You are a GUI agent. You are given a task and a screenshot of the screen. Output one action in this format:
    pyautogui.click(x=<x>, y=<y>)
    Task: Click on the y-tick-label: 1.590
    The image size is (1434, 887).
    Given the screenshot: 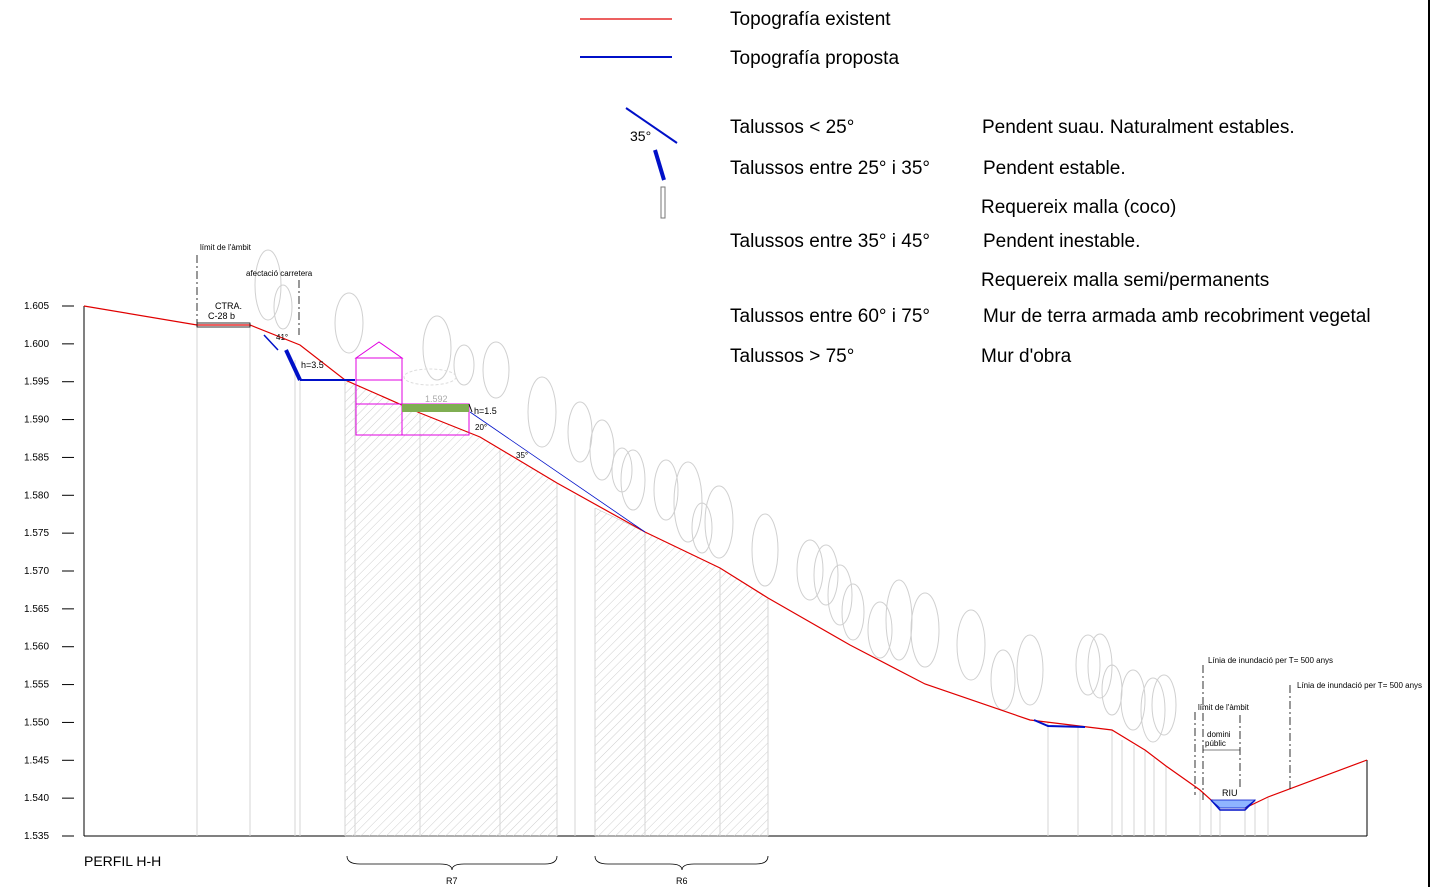 What is the action you would take?
    pyautogui.click(x=36, y=420)
    